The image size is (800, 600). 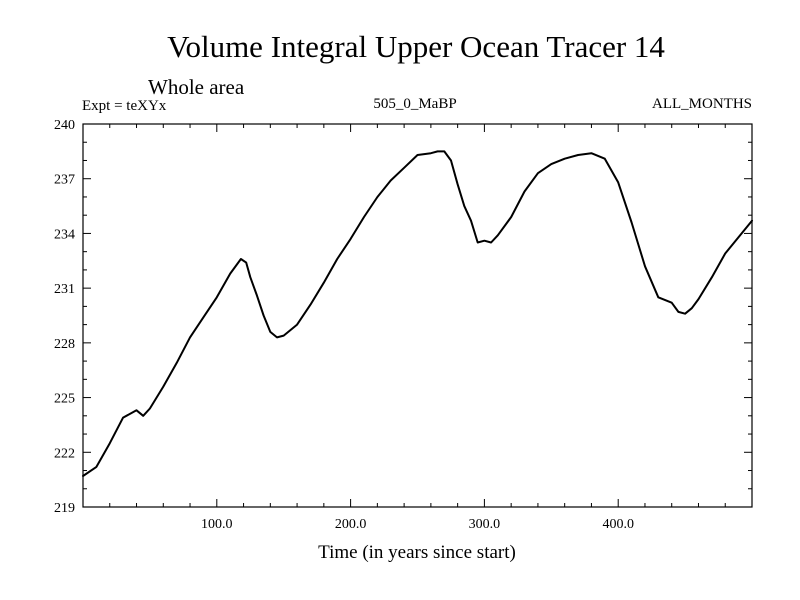 I want to click on y-tick-label: 240, so click(x=64, y=125).